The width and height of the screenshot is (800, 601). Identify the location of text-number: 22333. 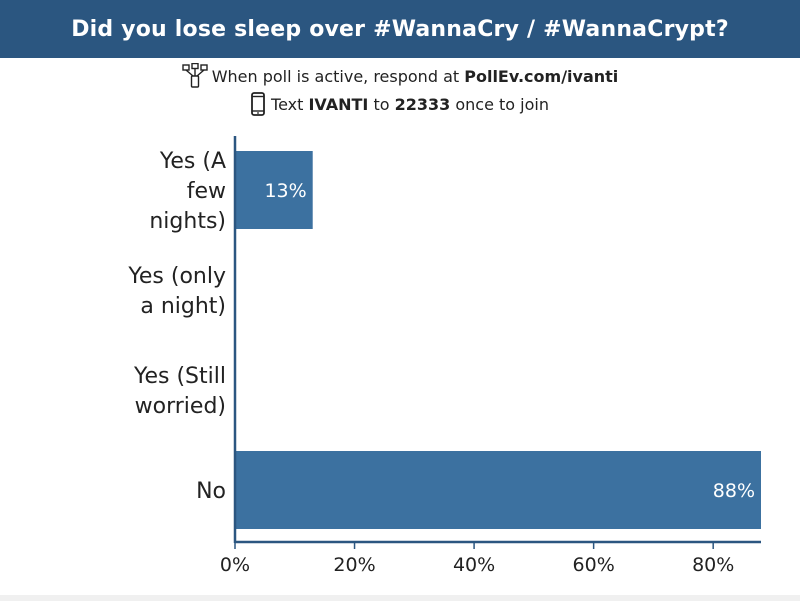
(422, 104).